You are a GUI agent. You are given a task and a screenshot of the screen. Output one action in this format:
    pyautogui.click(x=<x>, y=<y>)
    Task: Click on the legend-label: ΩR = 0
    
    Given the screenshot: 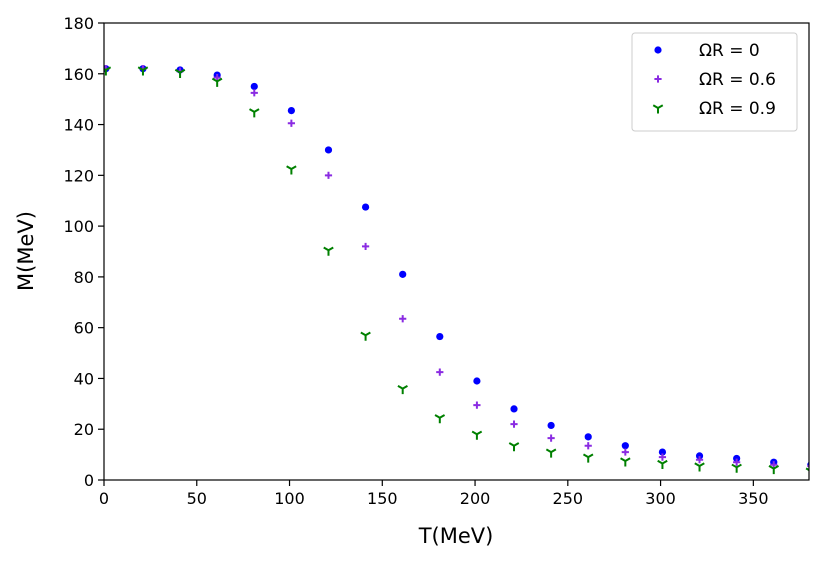 What is the action you would take?
    pyautogui.click(x=729, y=51)
    